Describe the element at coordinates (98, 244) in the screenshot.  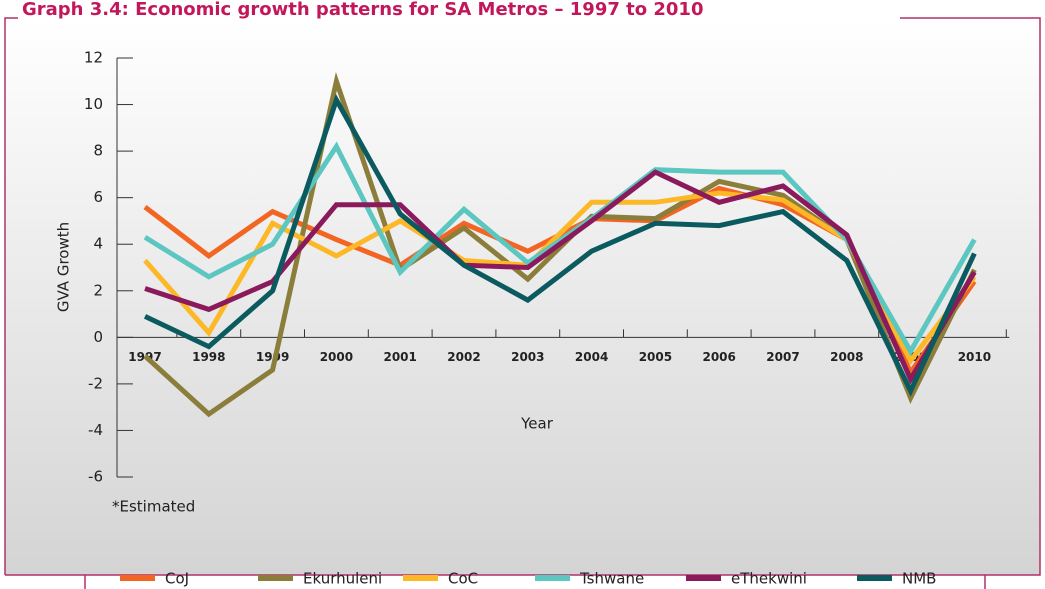
I see `y-tick-label: 4` at that location.